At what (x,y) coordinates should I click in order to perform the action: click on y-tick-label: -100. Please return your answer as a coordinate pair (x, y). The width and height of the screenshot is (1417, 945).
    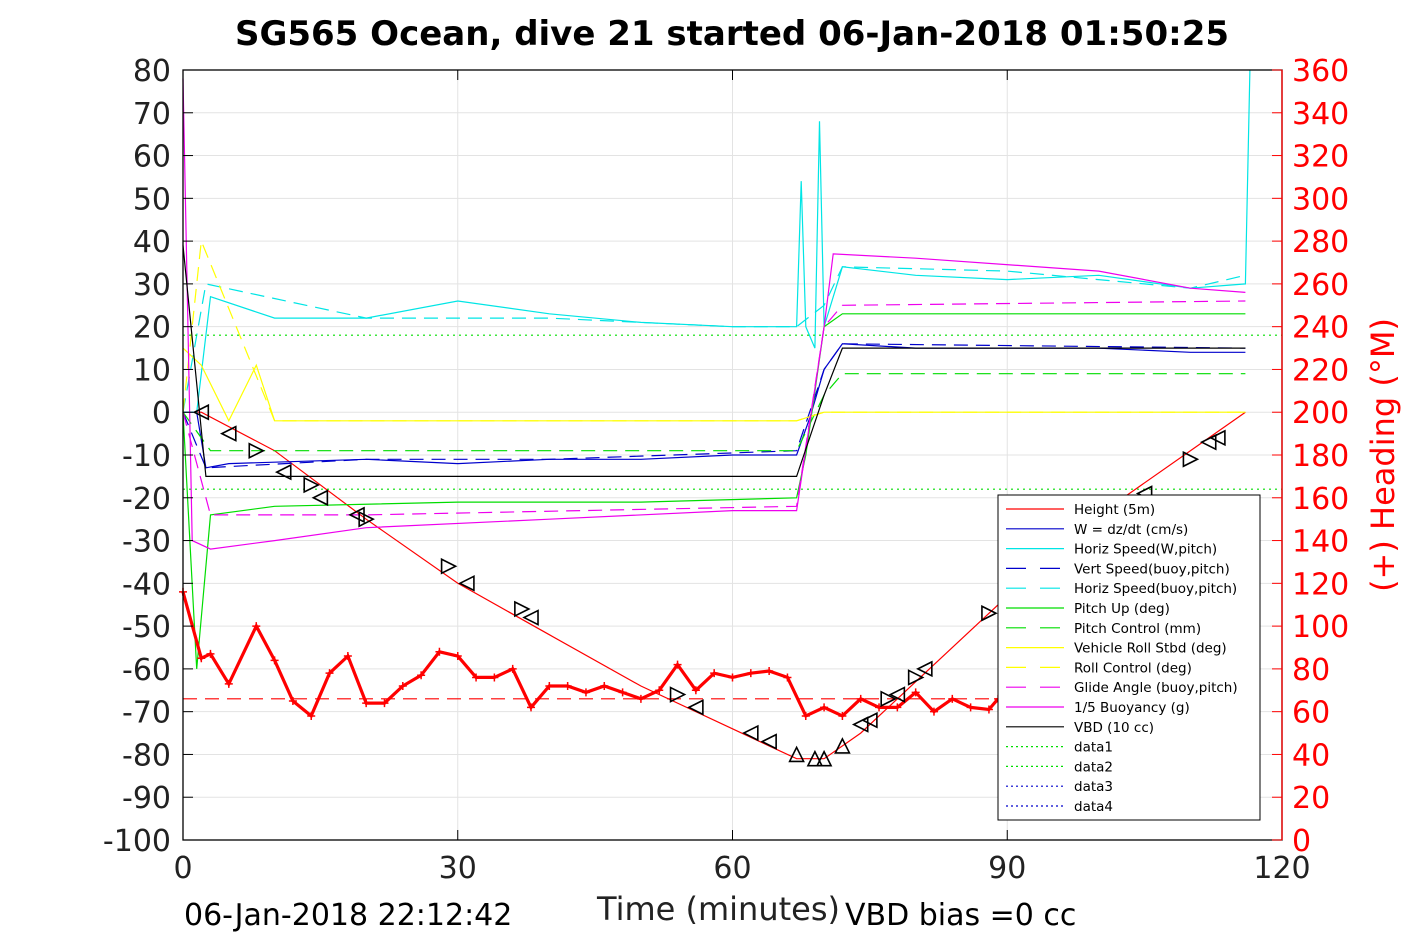
    Looking at the image, I should click on (137, 841).